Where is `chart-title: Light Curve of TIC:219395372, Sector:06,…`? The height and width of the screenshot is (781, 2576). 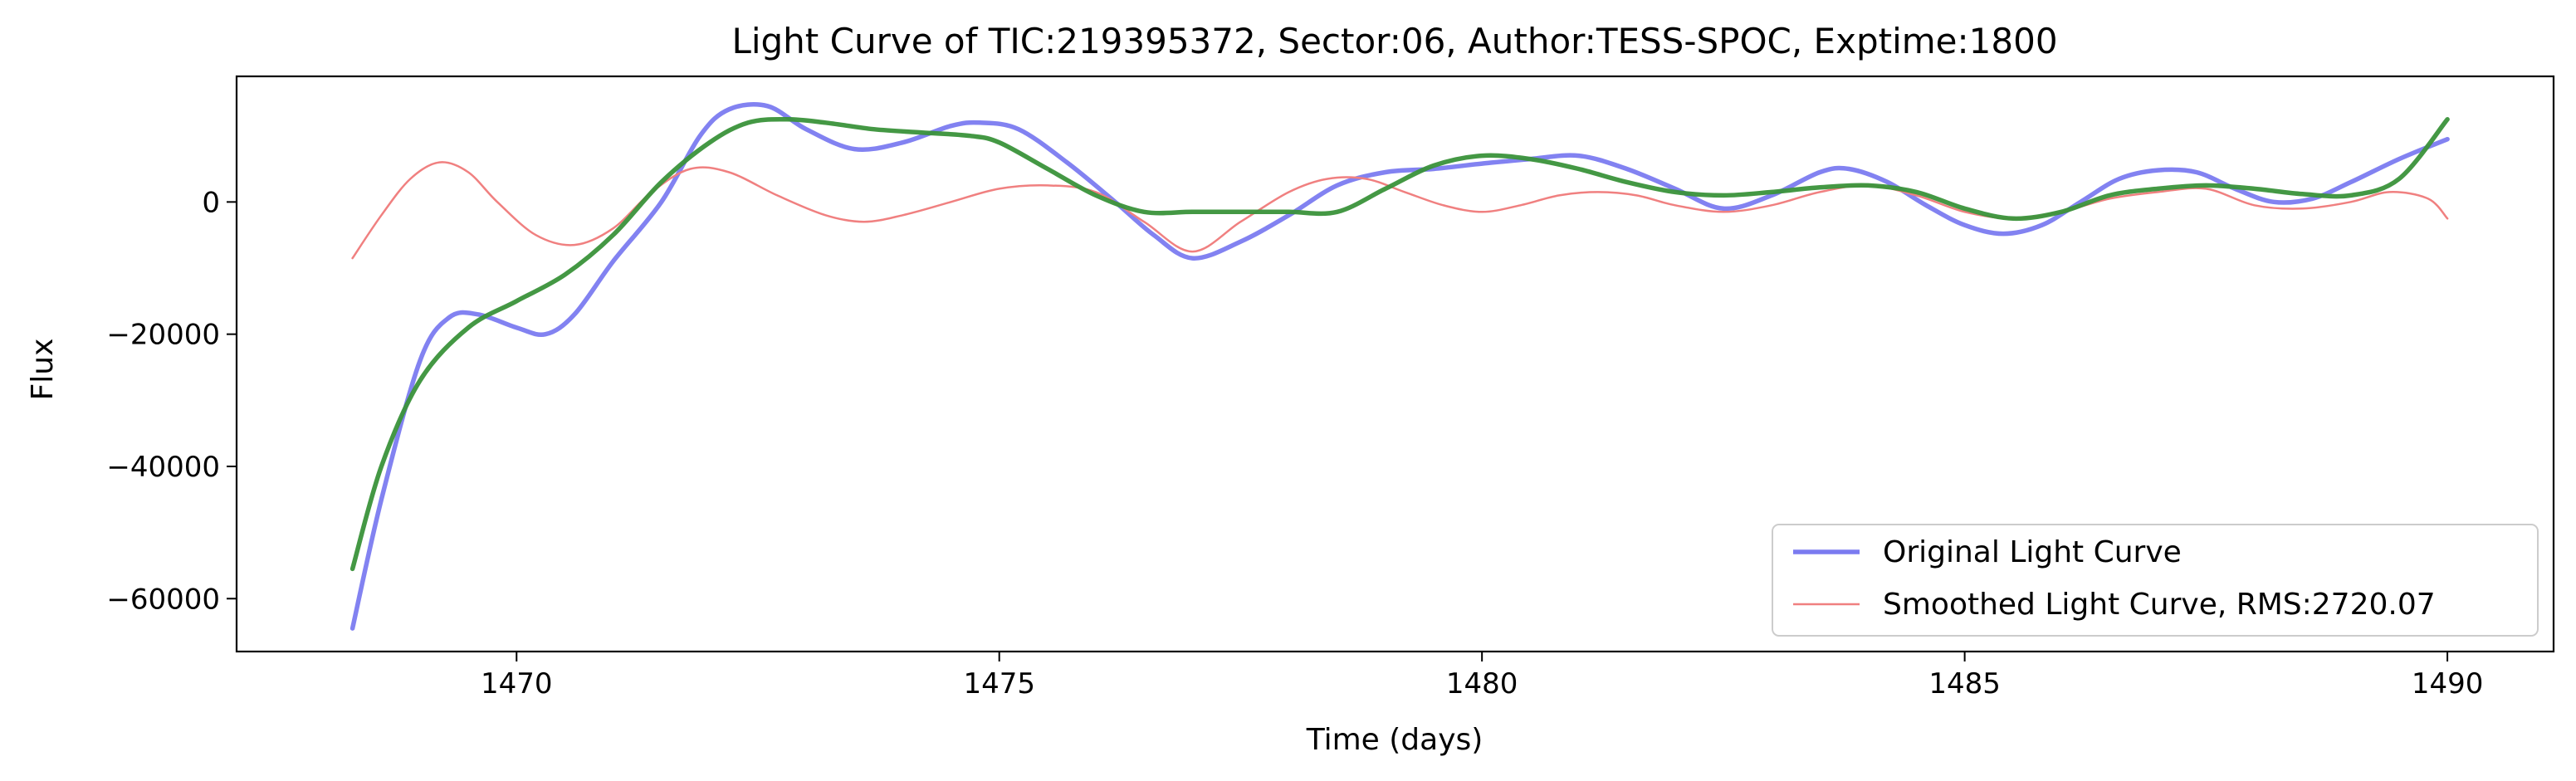 chart-title: Light Curve of TIC:219395372, Sector:06,… is located at coordinates (1394, 41).